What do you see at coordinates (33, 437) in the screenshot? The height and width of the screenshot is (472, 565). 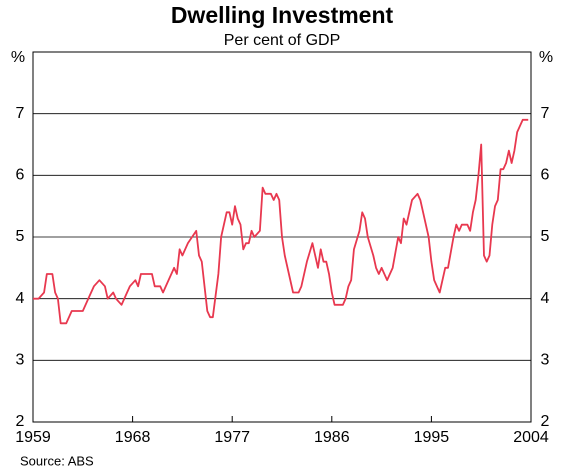 I see `x-tick-label: 1959` at bounding box center [33, 437].